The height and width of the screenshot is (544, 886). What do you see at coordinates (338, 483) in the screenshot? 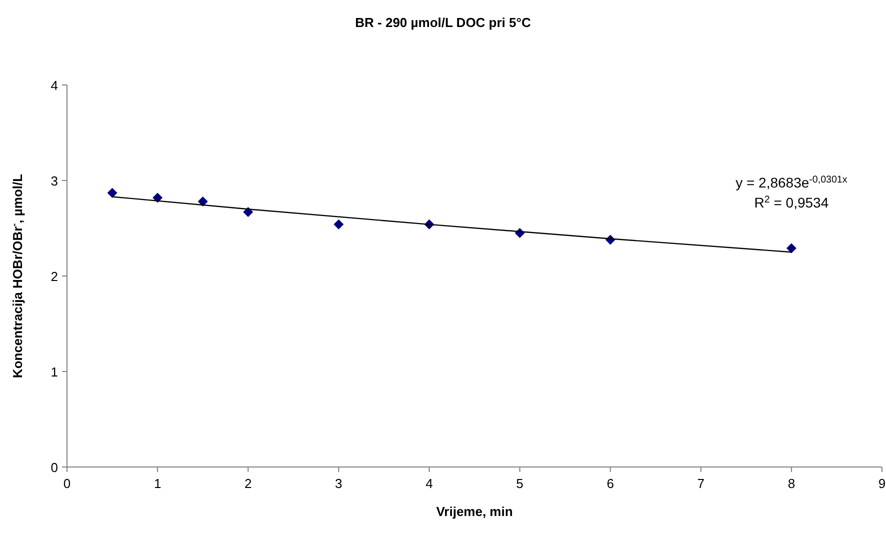
I see `x-tick-label: 3` at bounding box center [338, 483].